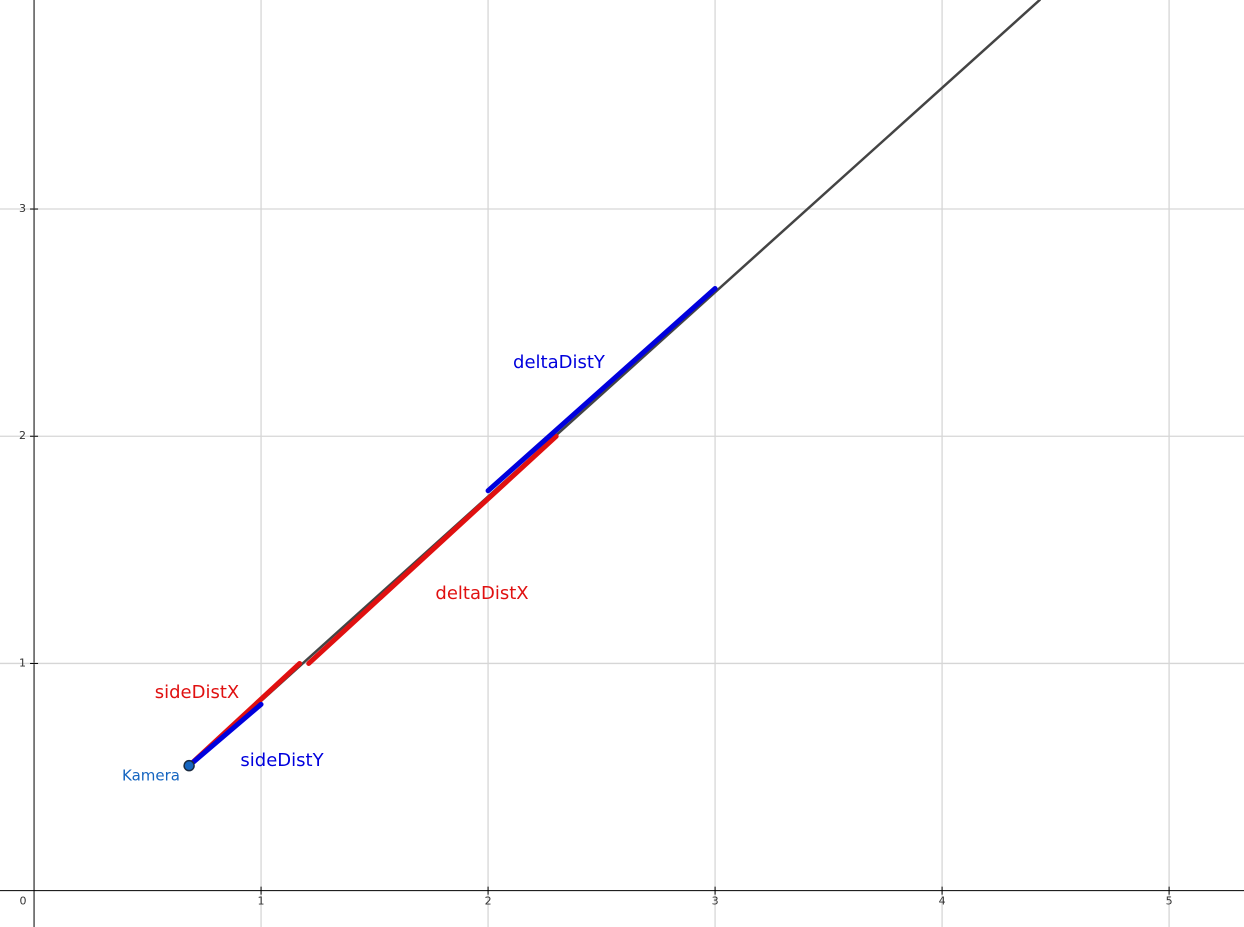 Image resolution: width=1244 pixels, height=927 pixels. I want to click on point, so click(189, 765).